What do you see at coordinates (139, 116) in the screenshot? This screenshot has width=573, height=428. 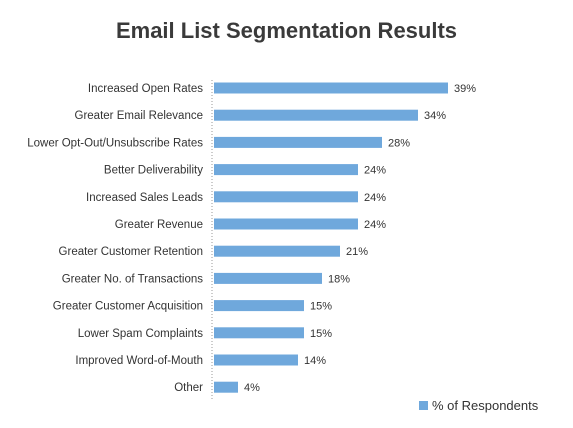 I see `category-label: Greater Email Relevance` at bounding box center [139, 116].